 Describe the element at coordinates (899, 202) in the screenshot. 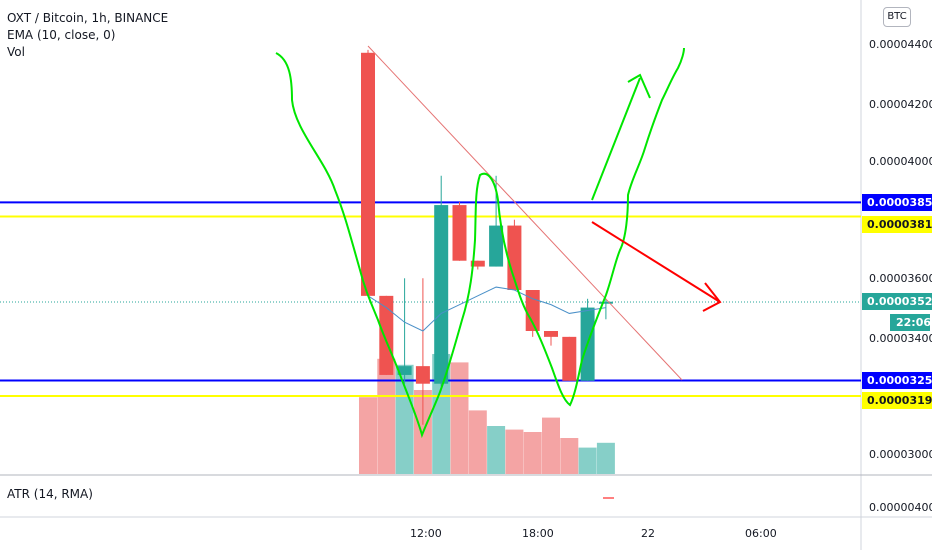

I see `price-tag-level-1: 0.00003859` at that location.